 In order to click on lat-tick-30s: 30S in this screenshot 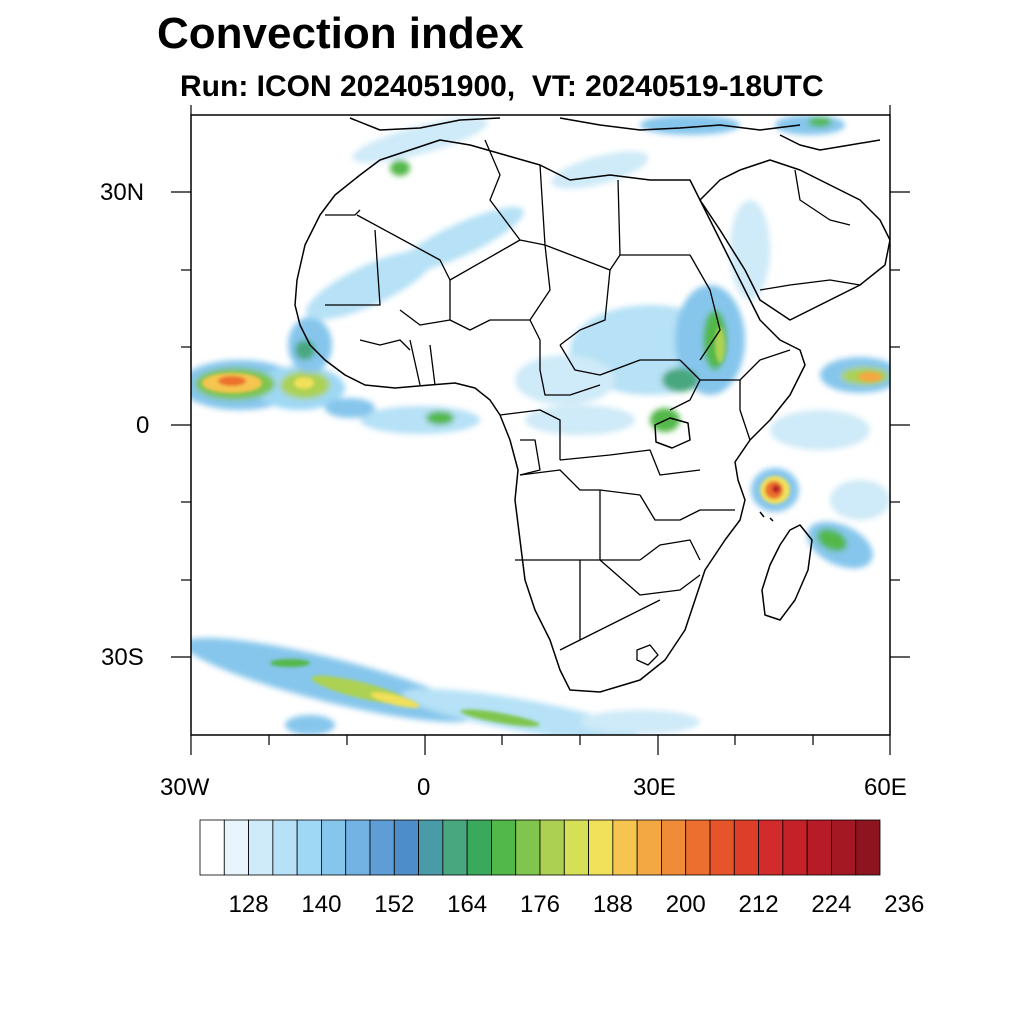, I will do `click(122, 657)`.